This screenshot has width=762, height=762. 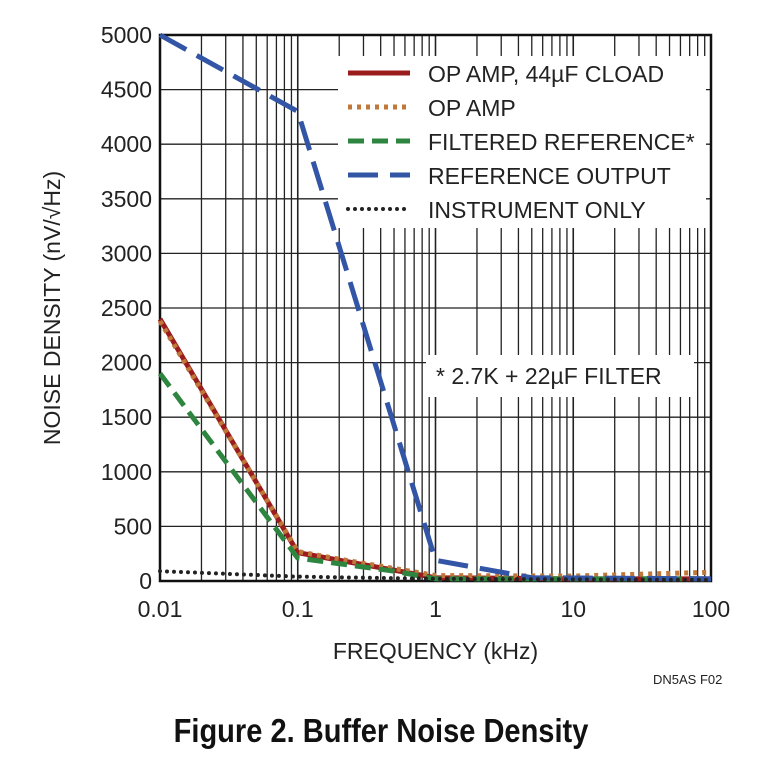 I want to click on y-axis-label: NOISE DENSITY (nV/√Hz), so click(x=52, y=308).